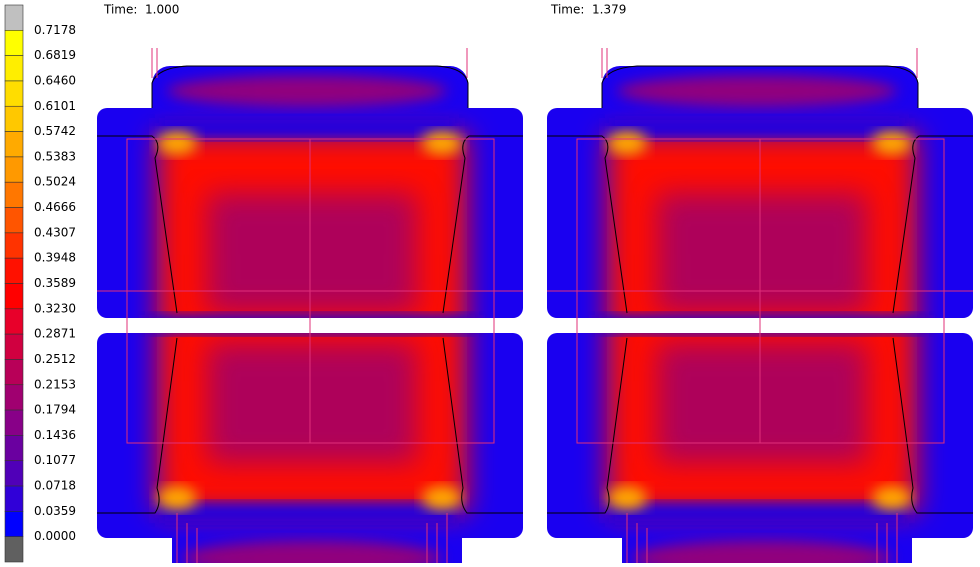  Describe the element at coordinates (141, 10) in the screenshot. I see `time-label: Time: 1.000` at that location.